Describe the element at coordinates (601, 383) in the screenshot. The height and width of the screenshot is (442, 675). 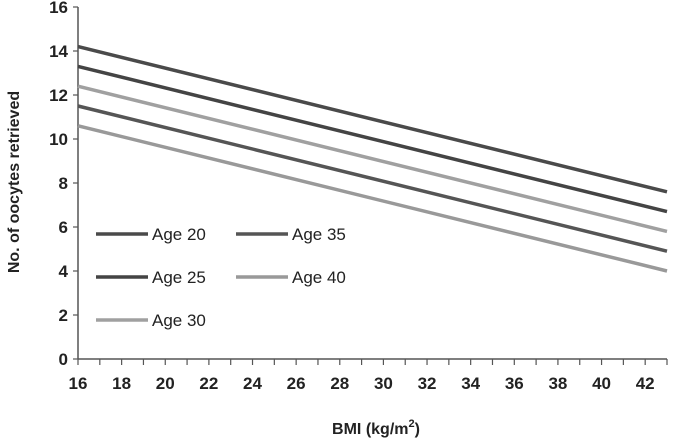
I see `x-tick-label: 40` at that location.